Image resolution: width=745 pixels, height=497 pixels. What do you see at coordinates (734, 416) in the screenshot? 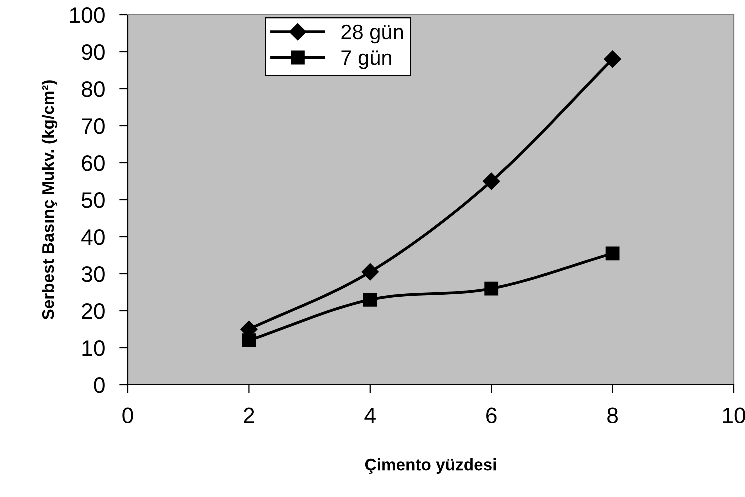
I see `x-tick-label: 10` at bounding box center [734, 416].